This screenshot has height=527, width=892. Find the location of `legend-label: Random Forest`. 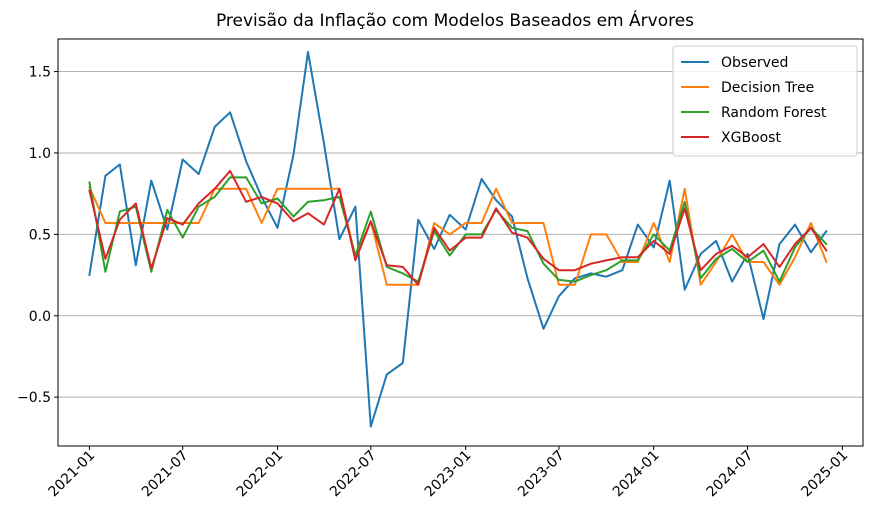

legend-label: Random Forest is located at coordinates (774, 113).